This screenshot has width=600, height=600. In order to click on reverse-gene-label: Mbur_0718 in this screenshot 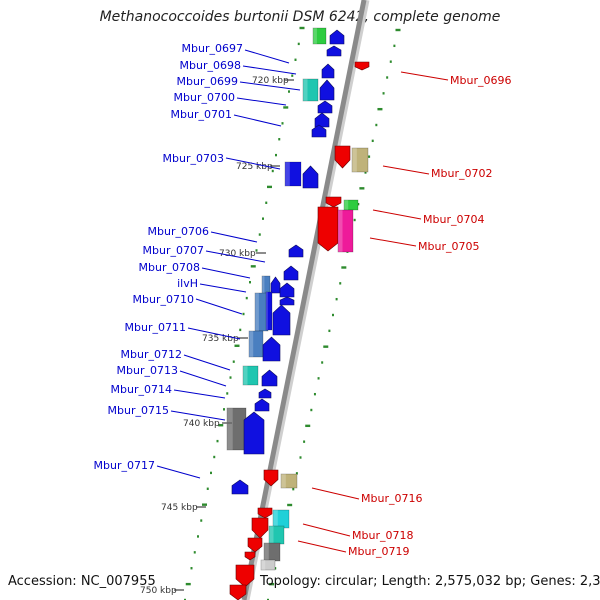, I will do `click(382, 535)`.